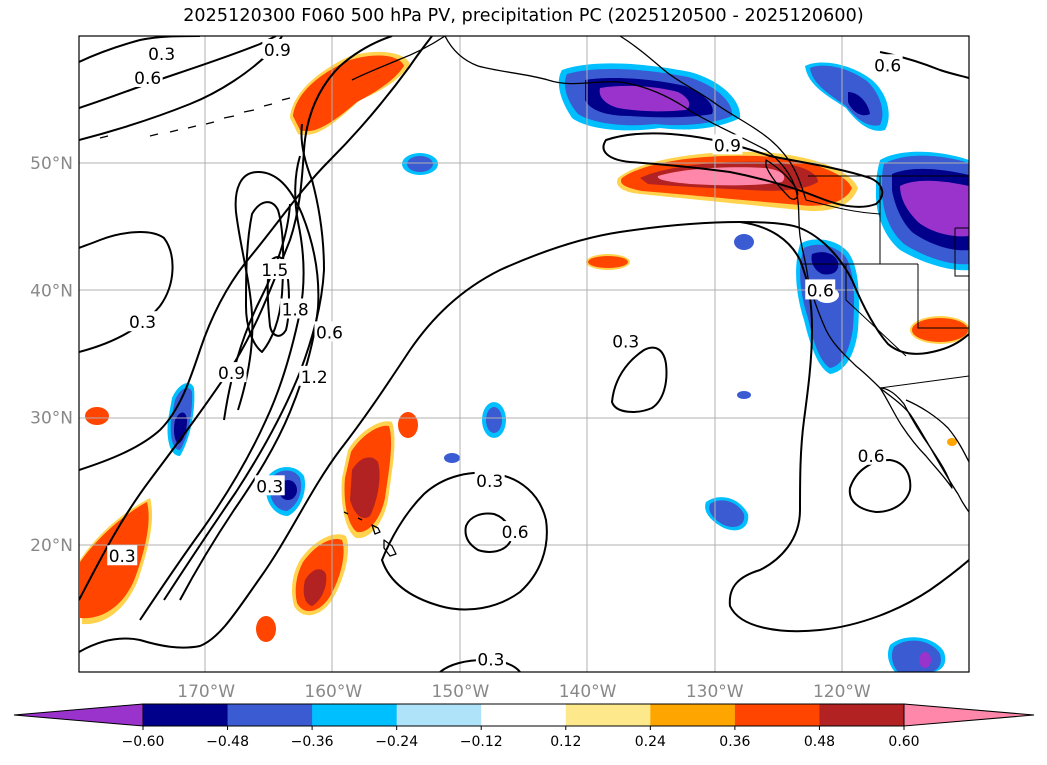 The width and height of the screenshot is (1047, 765). What do you see at coordinates (337, 527) in the screenshot?
I see `precip-blob-hawaii-positive` at bounding box center [337, 527].